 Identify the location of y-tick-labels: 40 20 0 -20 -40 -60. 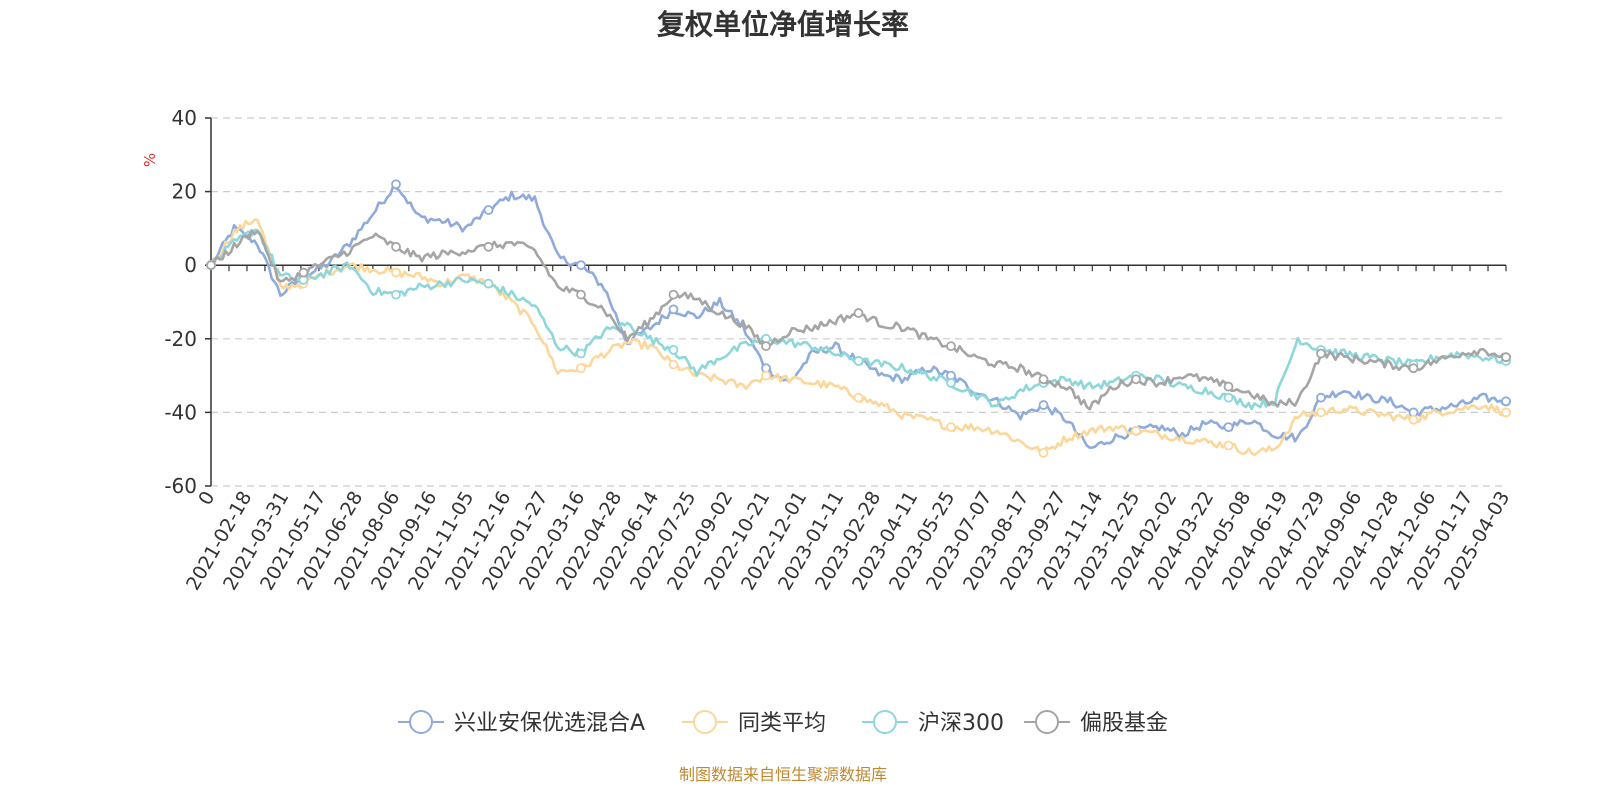
(180, 302).